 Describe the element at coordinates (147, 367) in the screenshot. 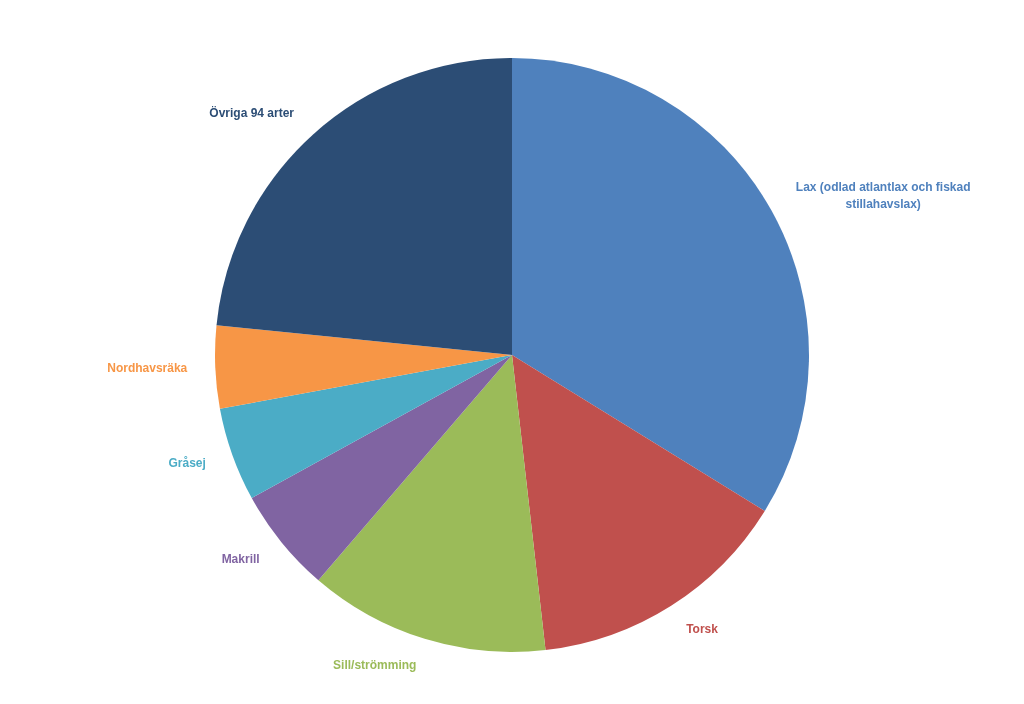

I see `slice-label: Nordhavsräka` at that location.